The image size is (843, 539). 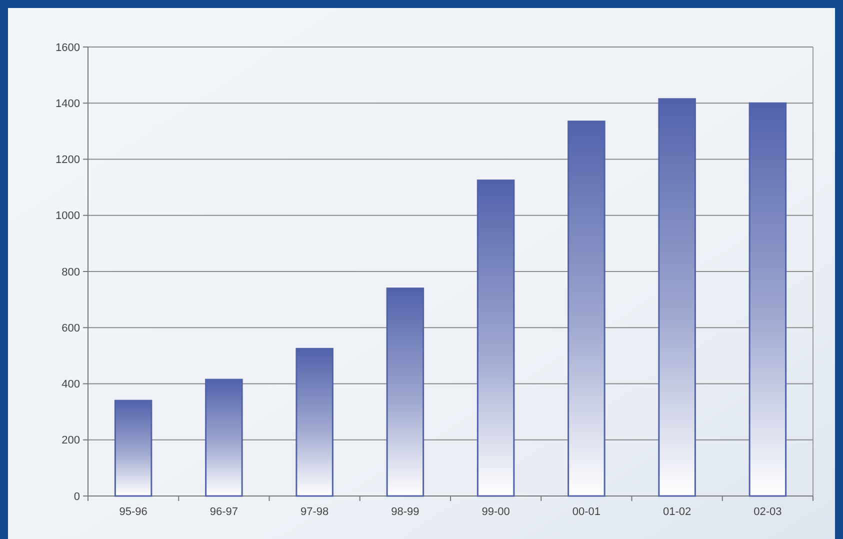 What do you see at coordinates (68, 216) in the screenshot?
I see `y-tick-label: 1000` at bounding box center [68, 216].